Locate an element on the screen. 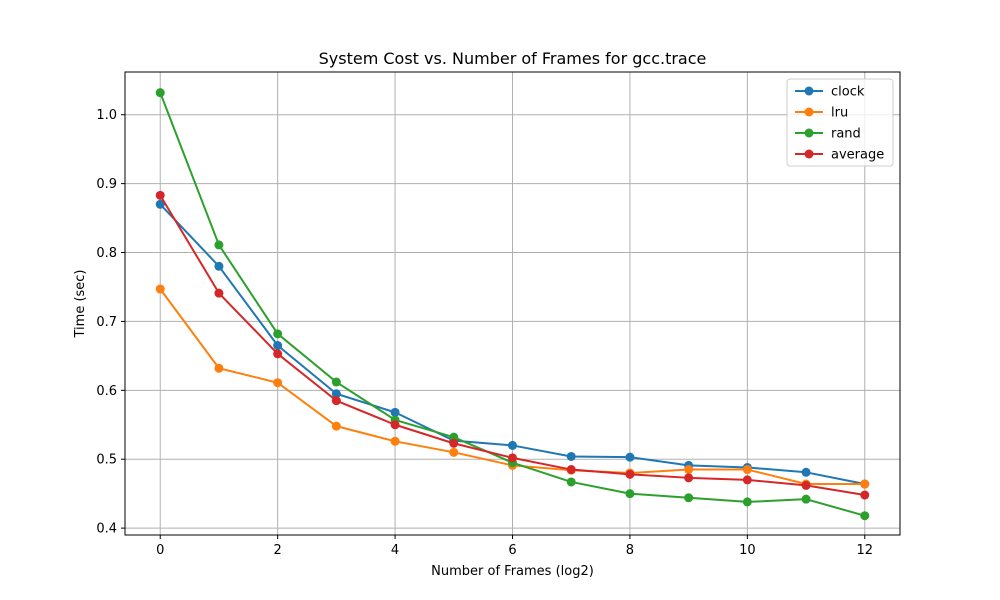 The width and height of the screenshot is (1000, 600). y-tick-label: 0.7 is located at coordinates (106, 322).